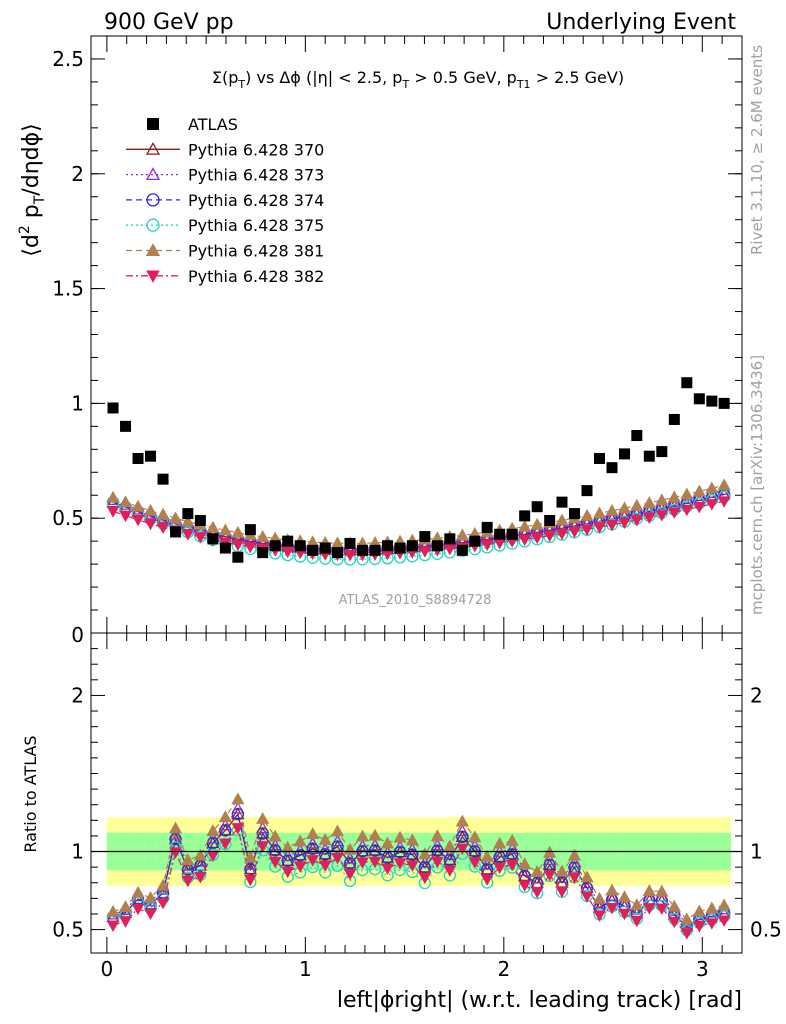 This screenshot has height=1024, width=786. I want to click on header-right: Underlying Event, so click(641, 22).